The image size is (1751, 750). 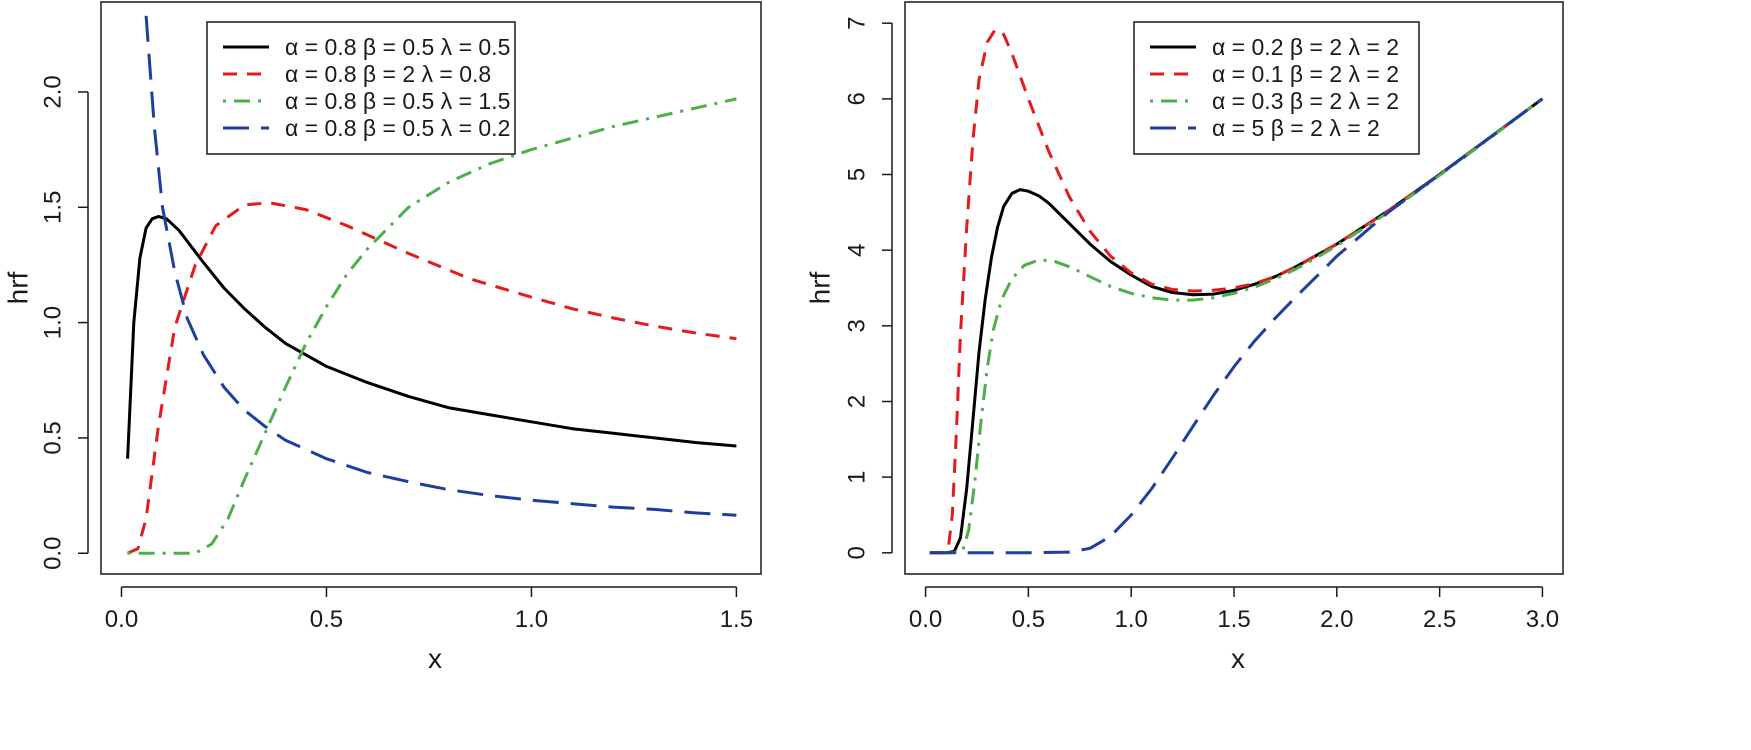 What do you see at coordinates (1336, 619) in the screenshot?
I see `x-tick-label: 2.0` at bounding box center [1336, 619].